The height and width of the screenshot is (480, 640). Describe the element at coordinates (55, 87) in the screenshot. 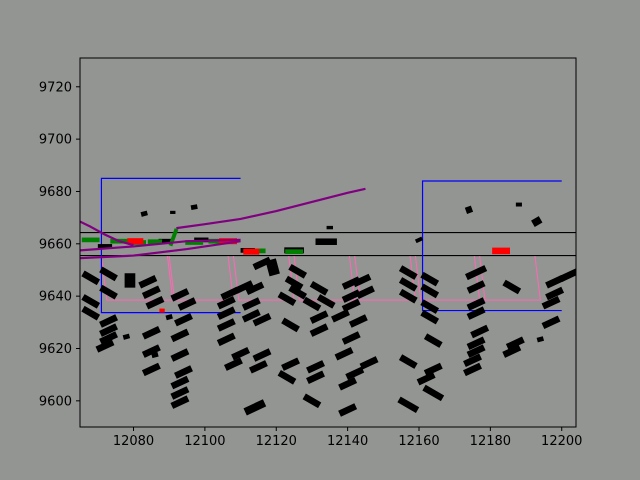

I see `y-tick-label: 9720` at that location.